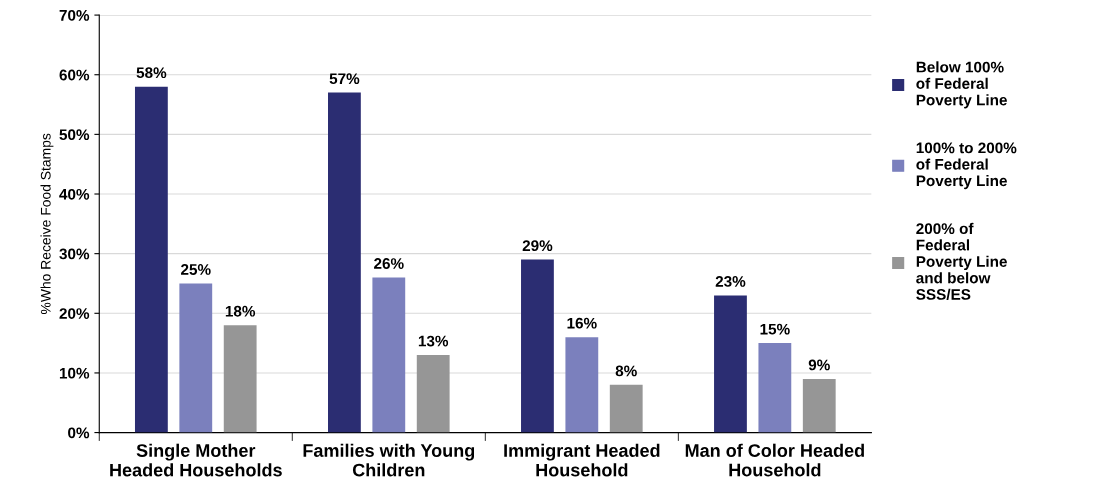  Describe the element at coordinates (389, 460) in the screenshot. I see `x-tick-label: Families with Young Children` at that location.